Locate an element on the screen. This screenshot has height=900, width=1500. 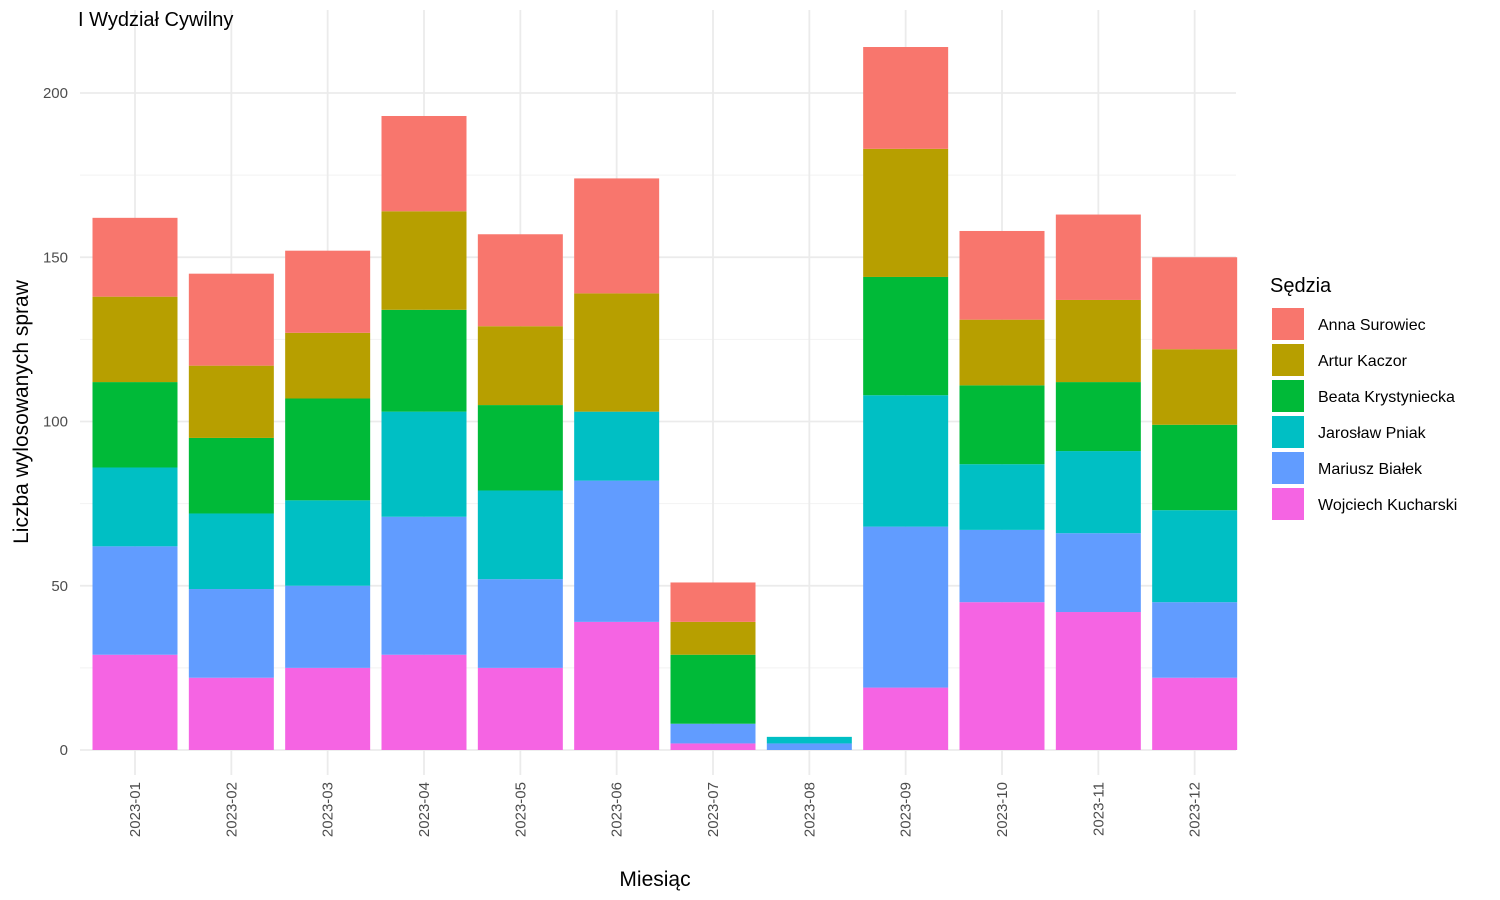
x-tick-label: 2023-03 is located at coordinates (328, 809).